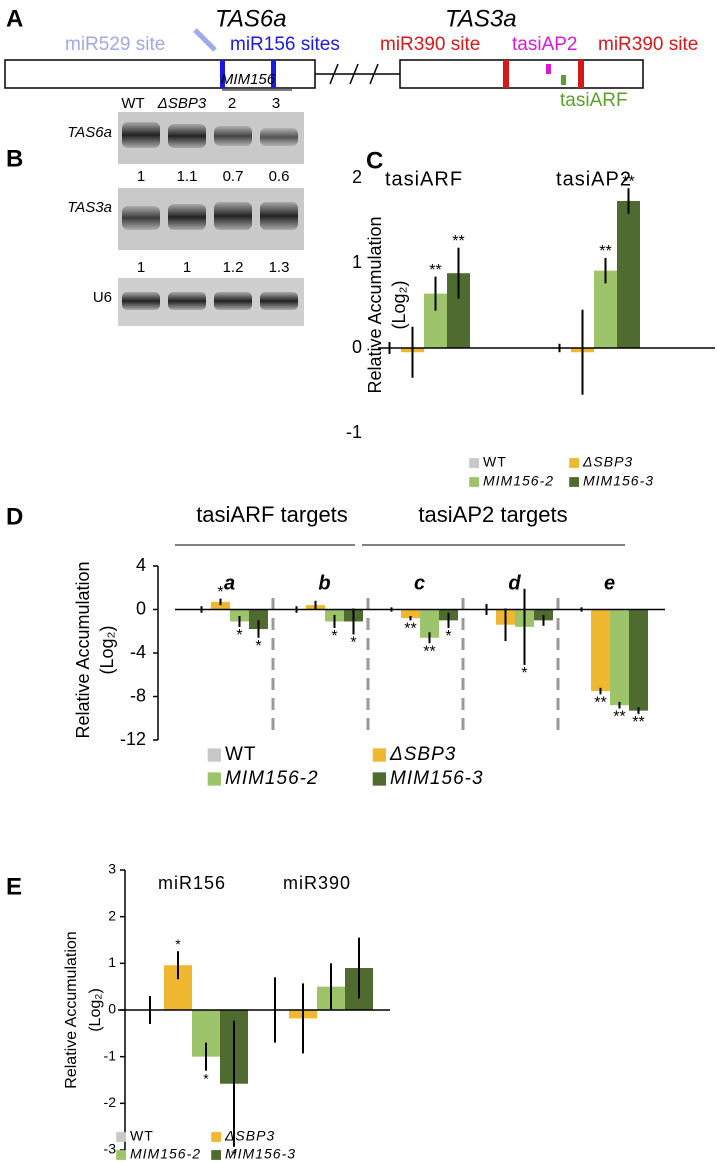  Describe the element at coordinates (424, 179) in the screenshot. I see `category-label: tasiARF` at that location.